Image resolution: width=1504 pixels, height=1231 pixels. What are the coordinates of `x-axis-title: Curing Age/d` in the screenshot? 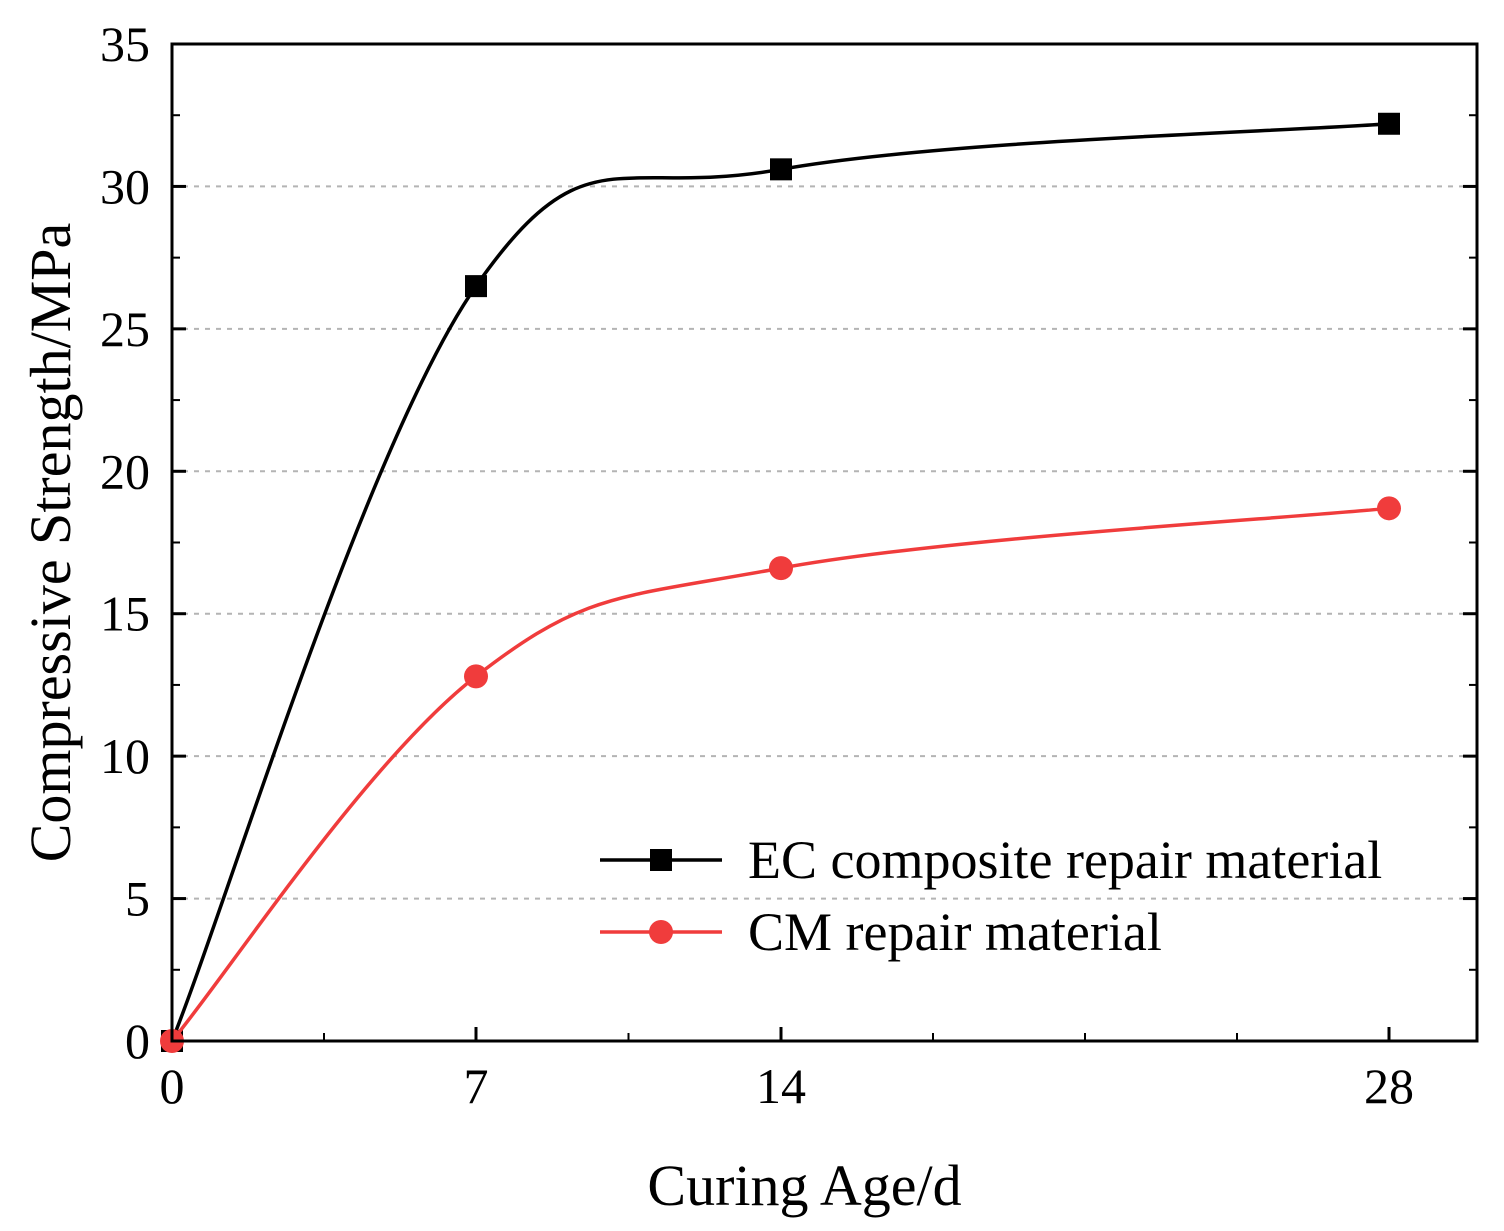 It's located at (804, 1185).